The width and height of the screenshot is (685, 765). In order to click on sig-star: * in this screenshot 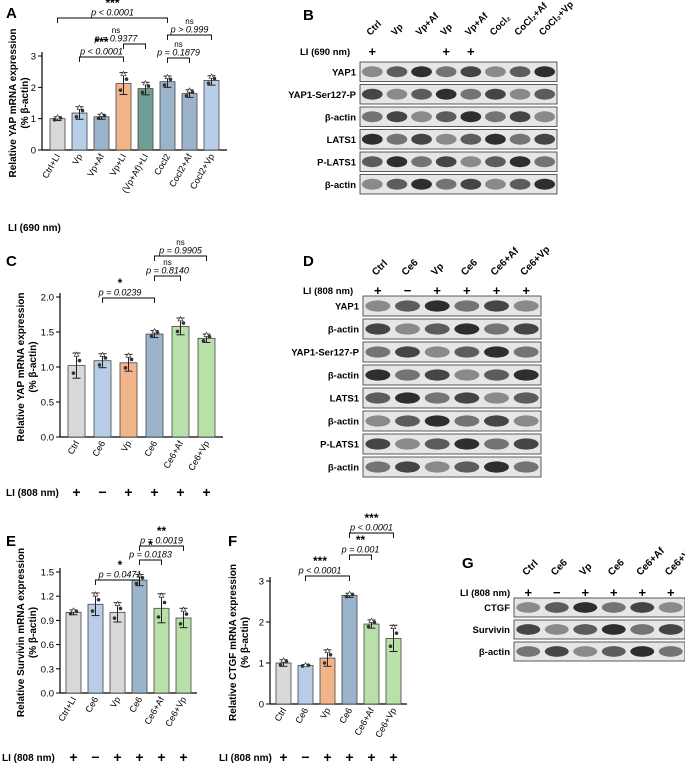, I will do `click(120, 283)`.